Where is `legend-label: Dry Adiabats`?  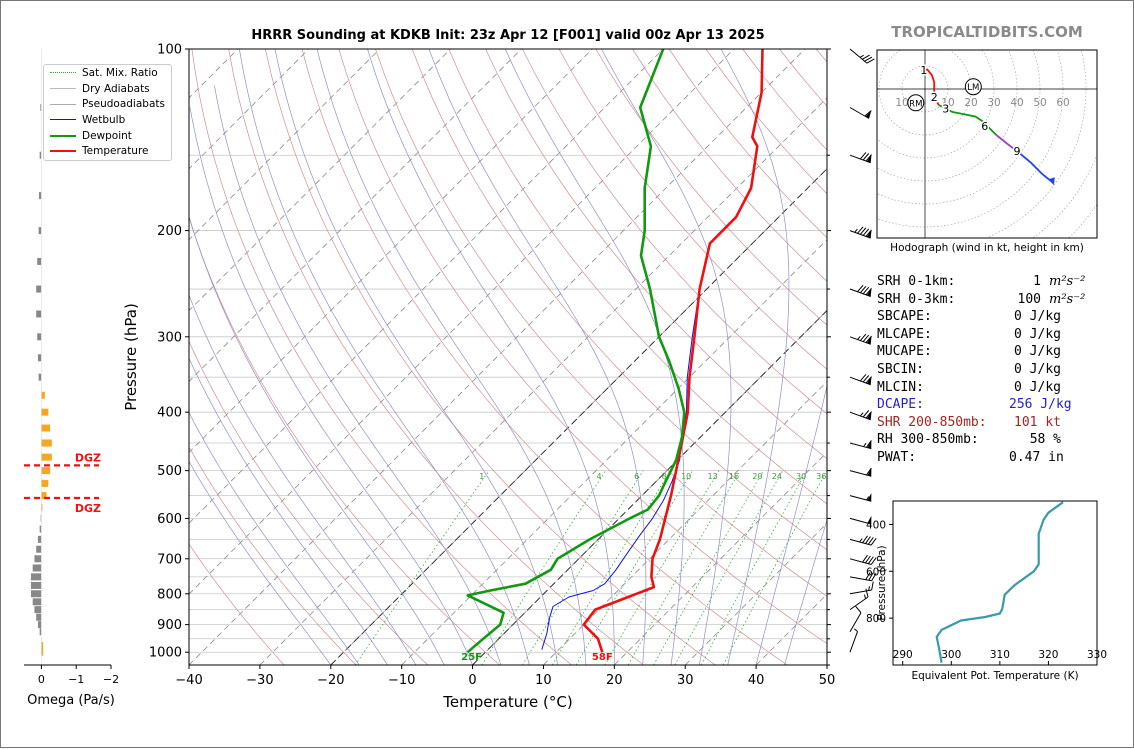
legend-label: Dry Adiabats is located at coordinates (116, 89).